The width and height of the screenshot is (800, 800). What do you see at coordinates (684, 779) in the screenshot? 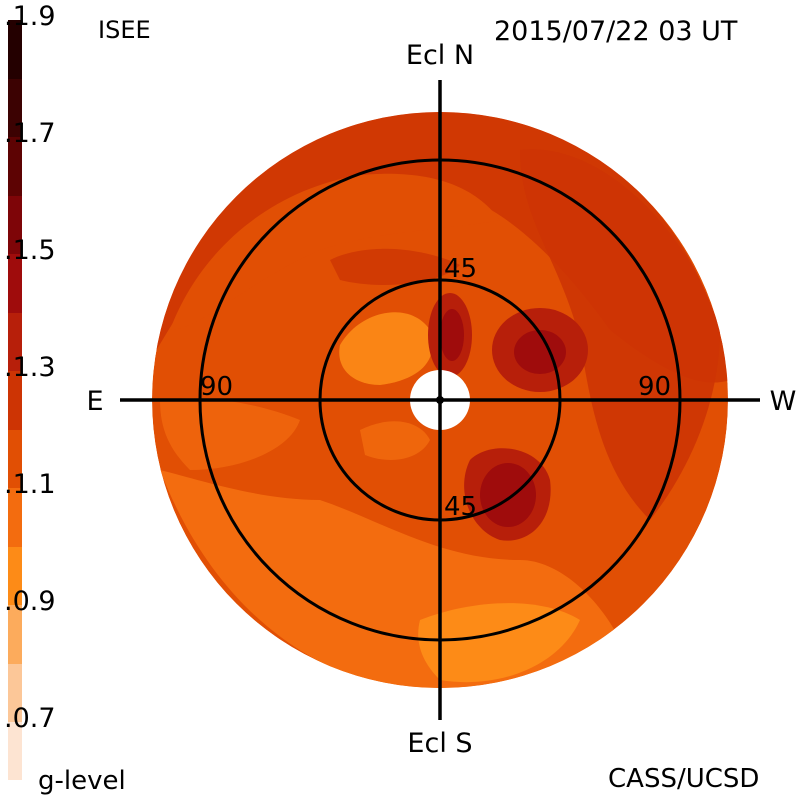
I see `credit-label: CASS/UCSD` at bounding box center [684, 779].